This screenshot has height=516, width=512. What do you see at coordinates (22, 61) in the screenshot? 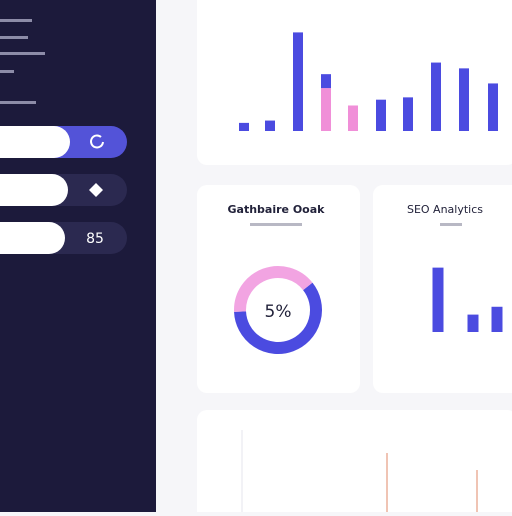
I see `sidebar-text-lines` at bounding box center [22, 61].